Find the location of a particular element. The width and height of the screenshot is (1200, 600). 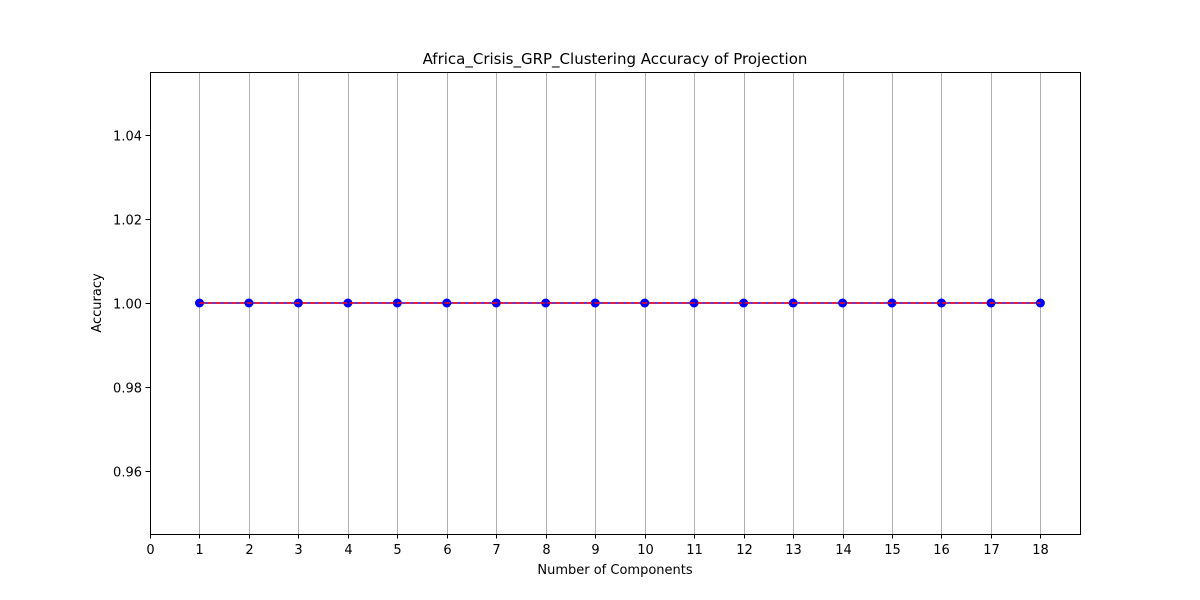

x-tick-label: 3 is located at coordinates (298, 550).